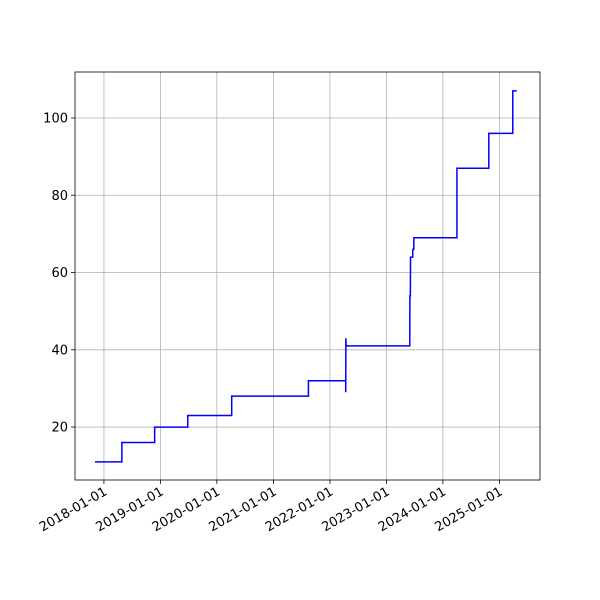 The image size is (600, 600). Describe the element at coordinates (59, 196) in the screenshot. I see `y-tick-label: 80` at that location.